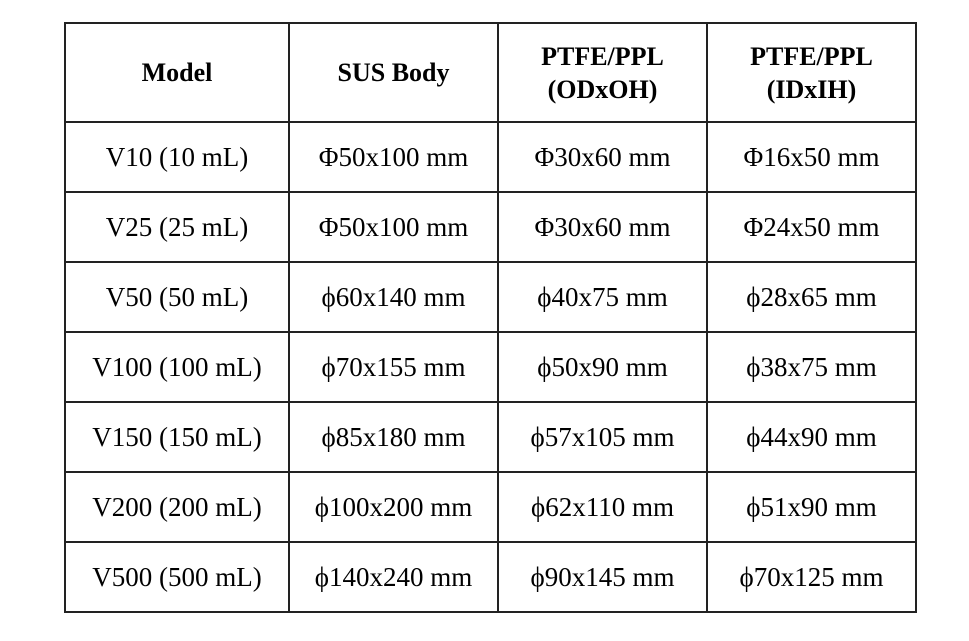 The width and height of the screenshot is (969, 641). What do you see at coordinates (811, 157) in the screenshot?
I see `cell-ptfe-id: Φ16x50 mm` at bounding box center [811, 157].